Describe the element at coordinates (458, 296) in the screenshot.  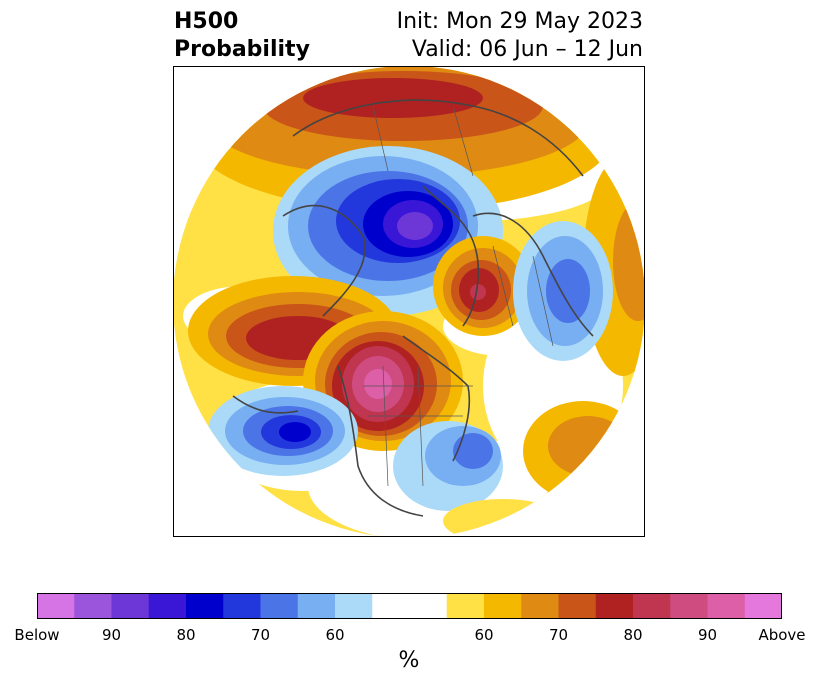
I see `borders` at that location.